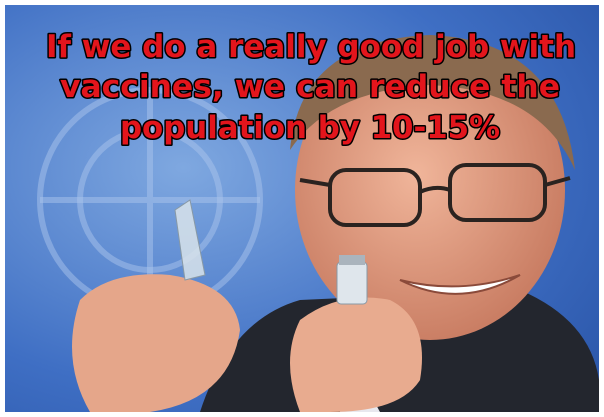  What do you see at coordinates (310, 128) in the screenshot?
I see `caption-line: population by 10-15%` at bounding box center [310, 128].